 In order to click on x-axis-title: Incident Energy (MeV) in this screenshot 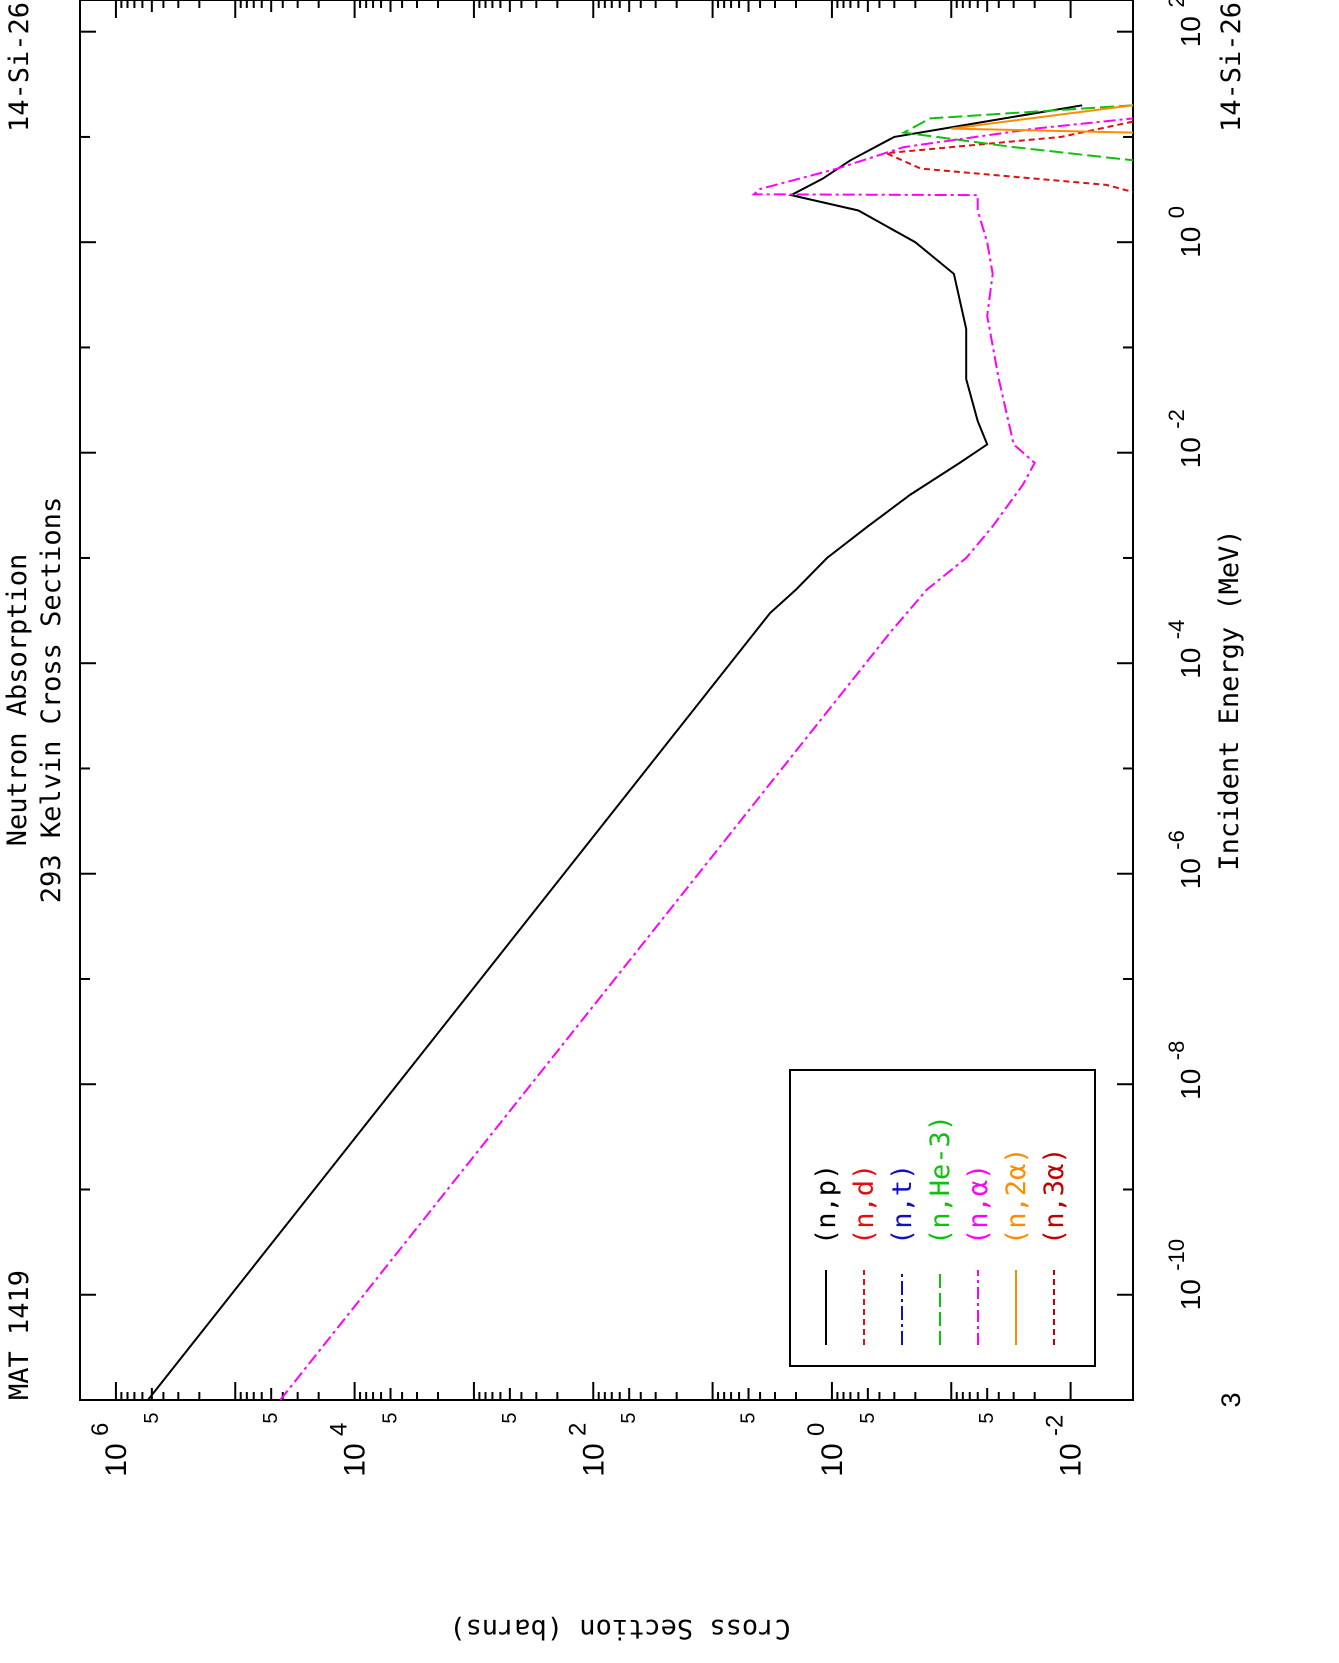, I will do `click(1229, 699)`.